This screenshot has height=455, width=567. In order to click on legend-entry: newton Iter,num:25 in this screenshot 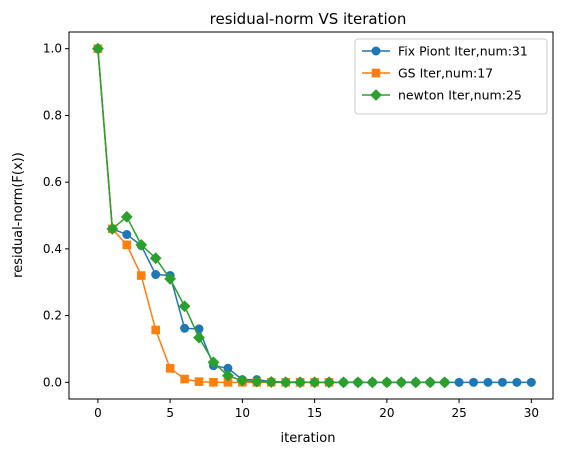, I will do `click(442, 95)`.